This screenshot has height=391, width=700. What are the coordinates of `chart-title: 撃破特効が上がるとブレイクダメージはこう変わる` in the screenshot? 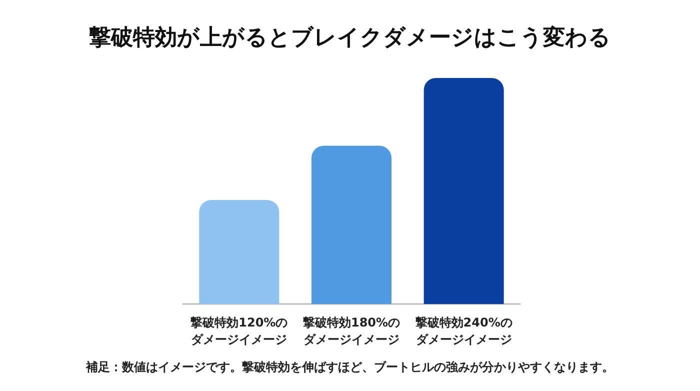 It's located at (350, 37).